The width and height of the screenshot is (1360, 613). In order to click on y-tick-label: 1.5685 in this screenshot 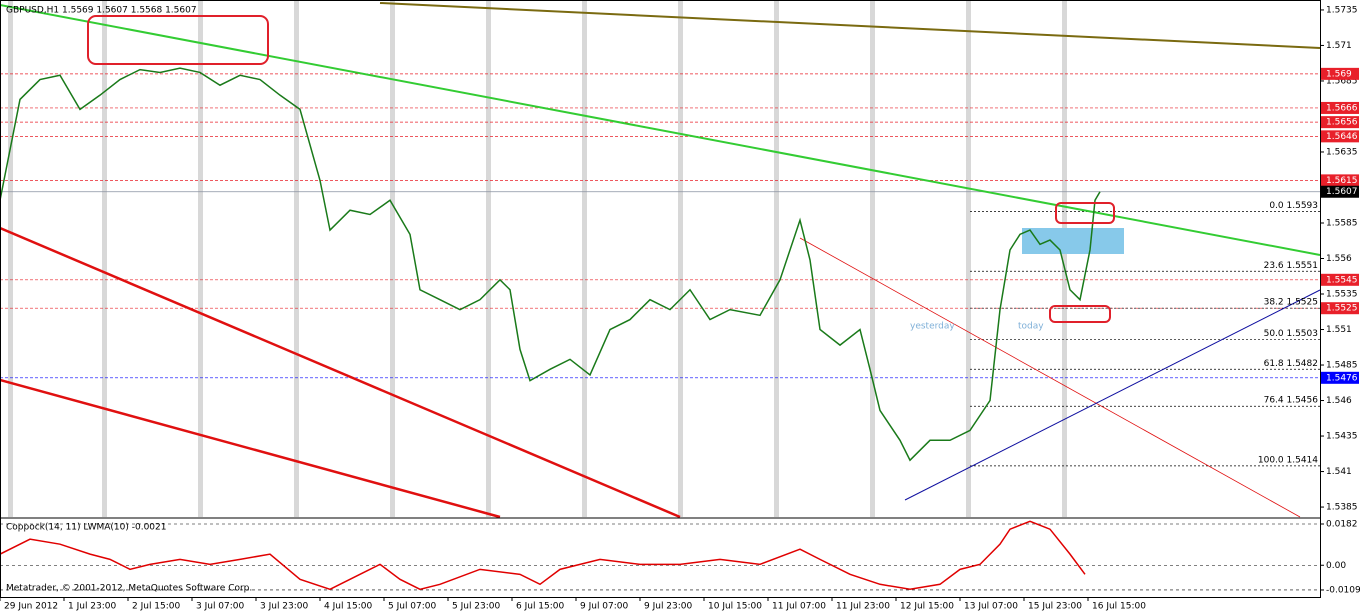, I will do `click(1342, 81)`.